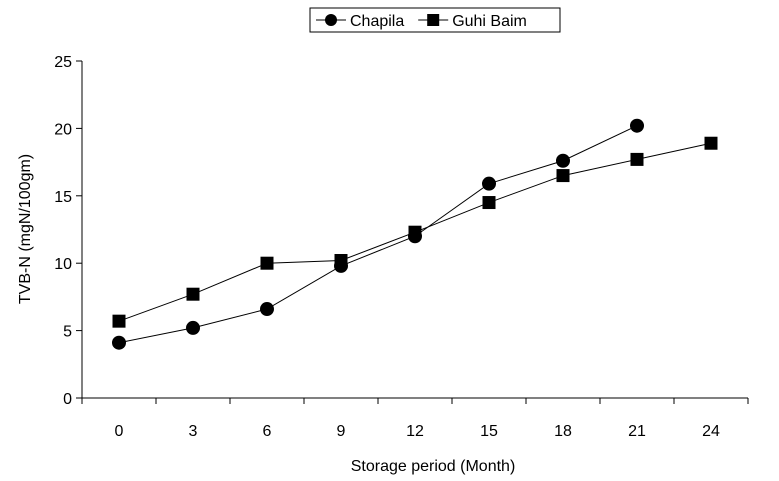  I want to click on y-tick-label: 25, so click(63, 62).